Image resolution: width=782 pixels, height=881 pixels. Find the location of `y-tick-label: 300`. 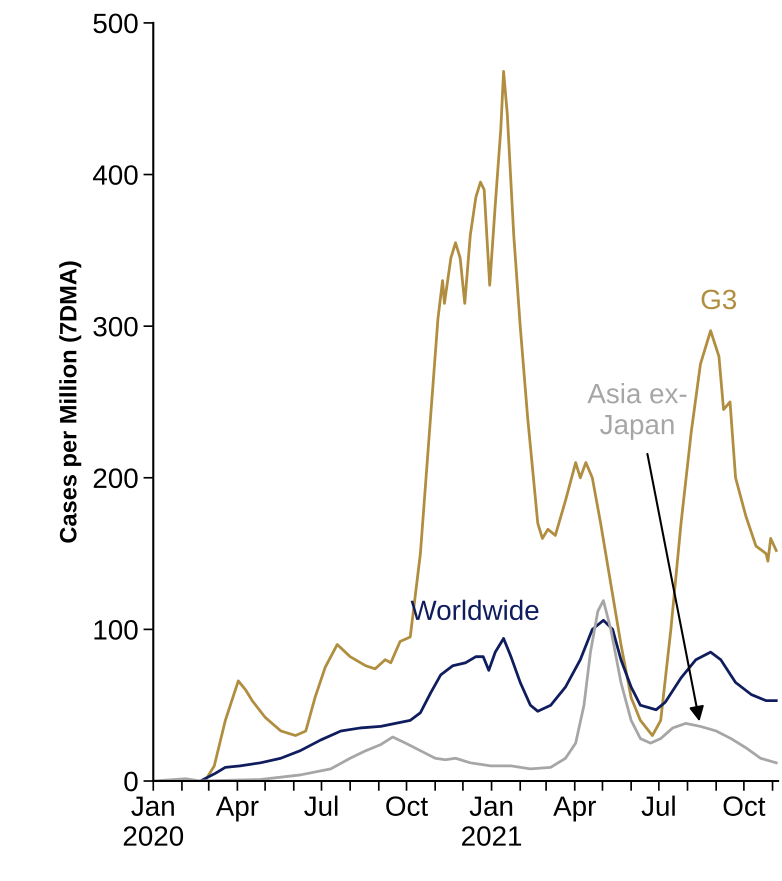

y-tick-label: 300 is located at coordinates (115, 326).